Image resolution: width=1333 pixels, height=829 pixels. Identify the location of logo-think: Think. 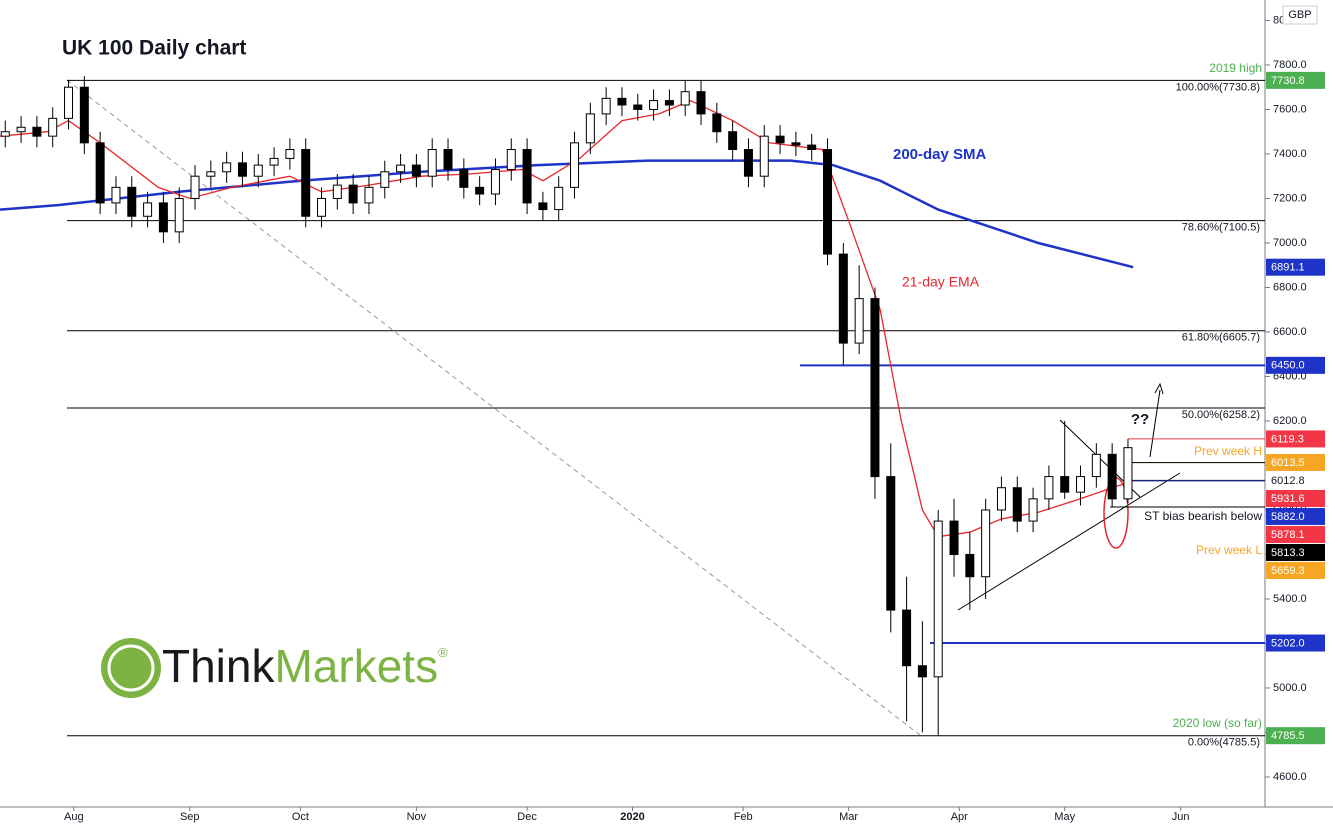
(218, 666).